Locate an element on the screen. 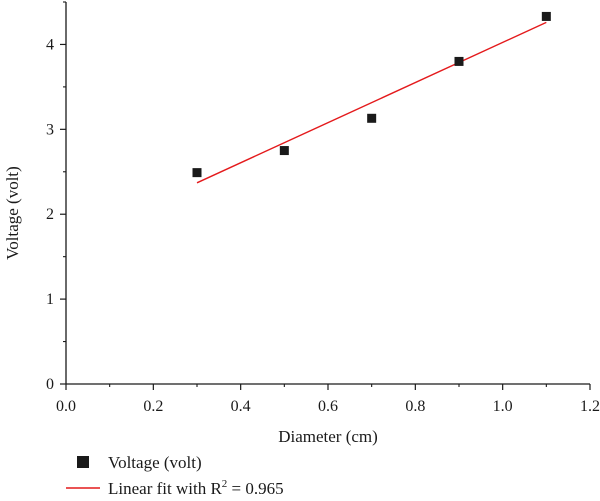  x-tick-label: 0.8 is located at coordinates (415, 406).